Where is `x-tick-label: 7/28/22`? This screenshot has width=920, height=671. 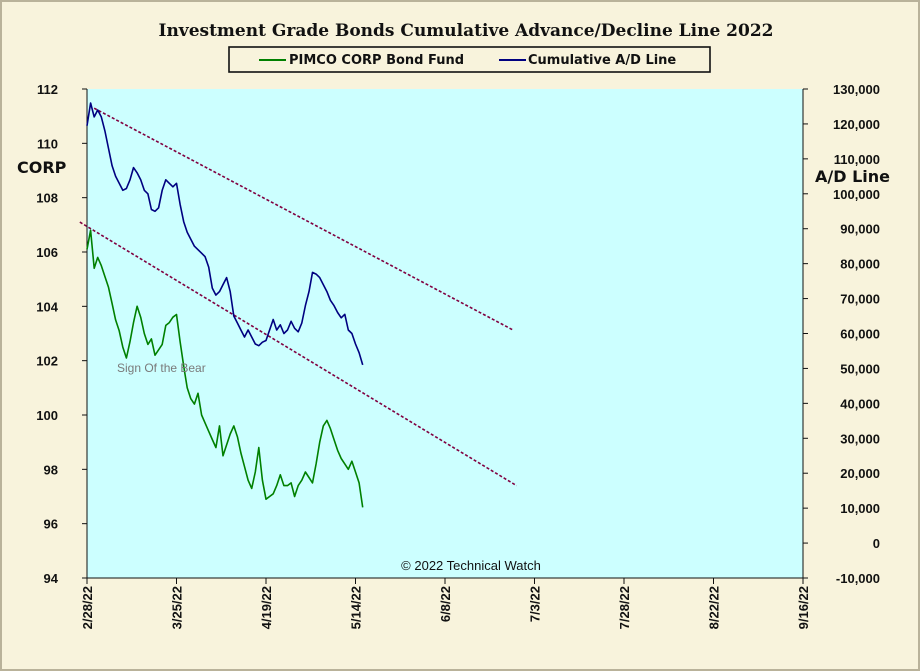 x-tick-label: 7/28/22 is located at coordinates (624, 607).